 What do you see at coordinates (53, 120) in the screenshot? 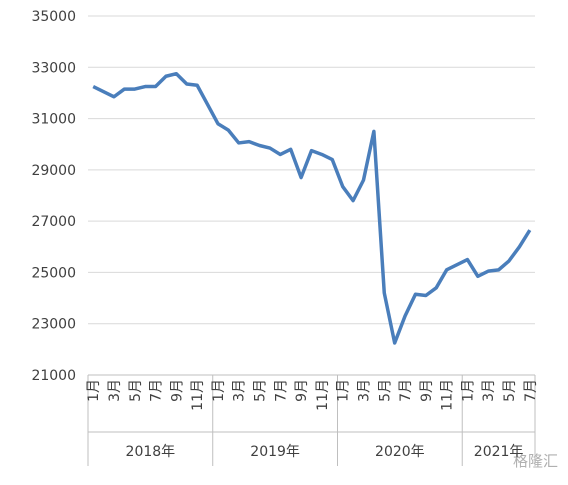
I see `y-tick-label: 31000` at bounding box center [53, 120].